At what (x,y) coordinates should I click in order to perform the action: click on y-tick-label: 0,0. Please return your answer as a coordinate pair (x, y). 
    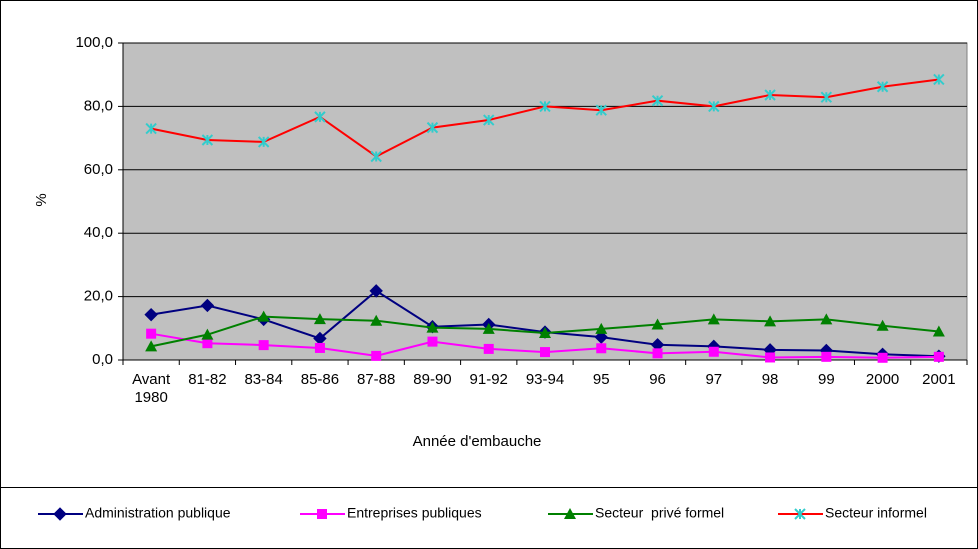
    Looking at the image, I should click on (102, 359).